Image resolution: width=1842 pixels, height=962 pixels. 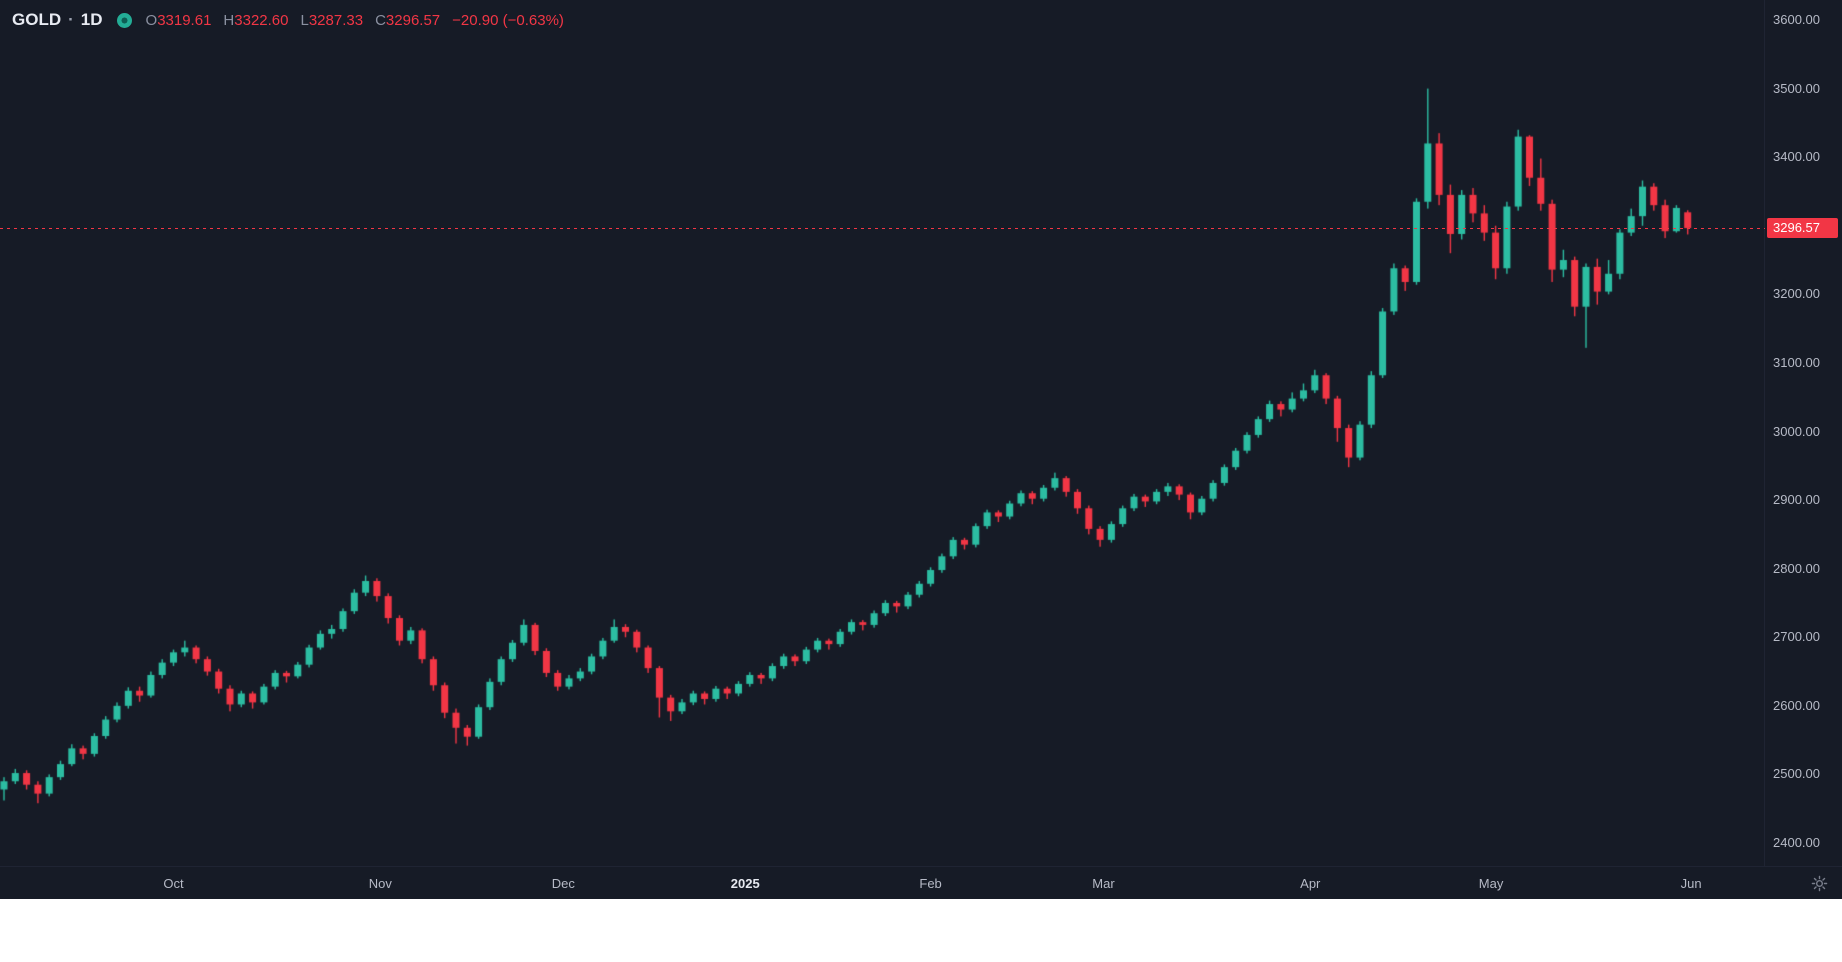 What do you see at coordinates (1796, 774) in the screenshot?
I see `price-tick-label: 2500.00` at bounding box center [1796, 774].